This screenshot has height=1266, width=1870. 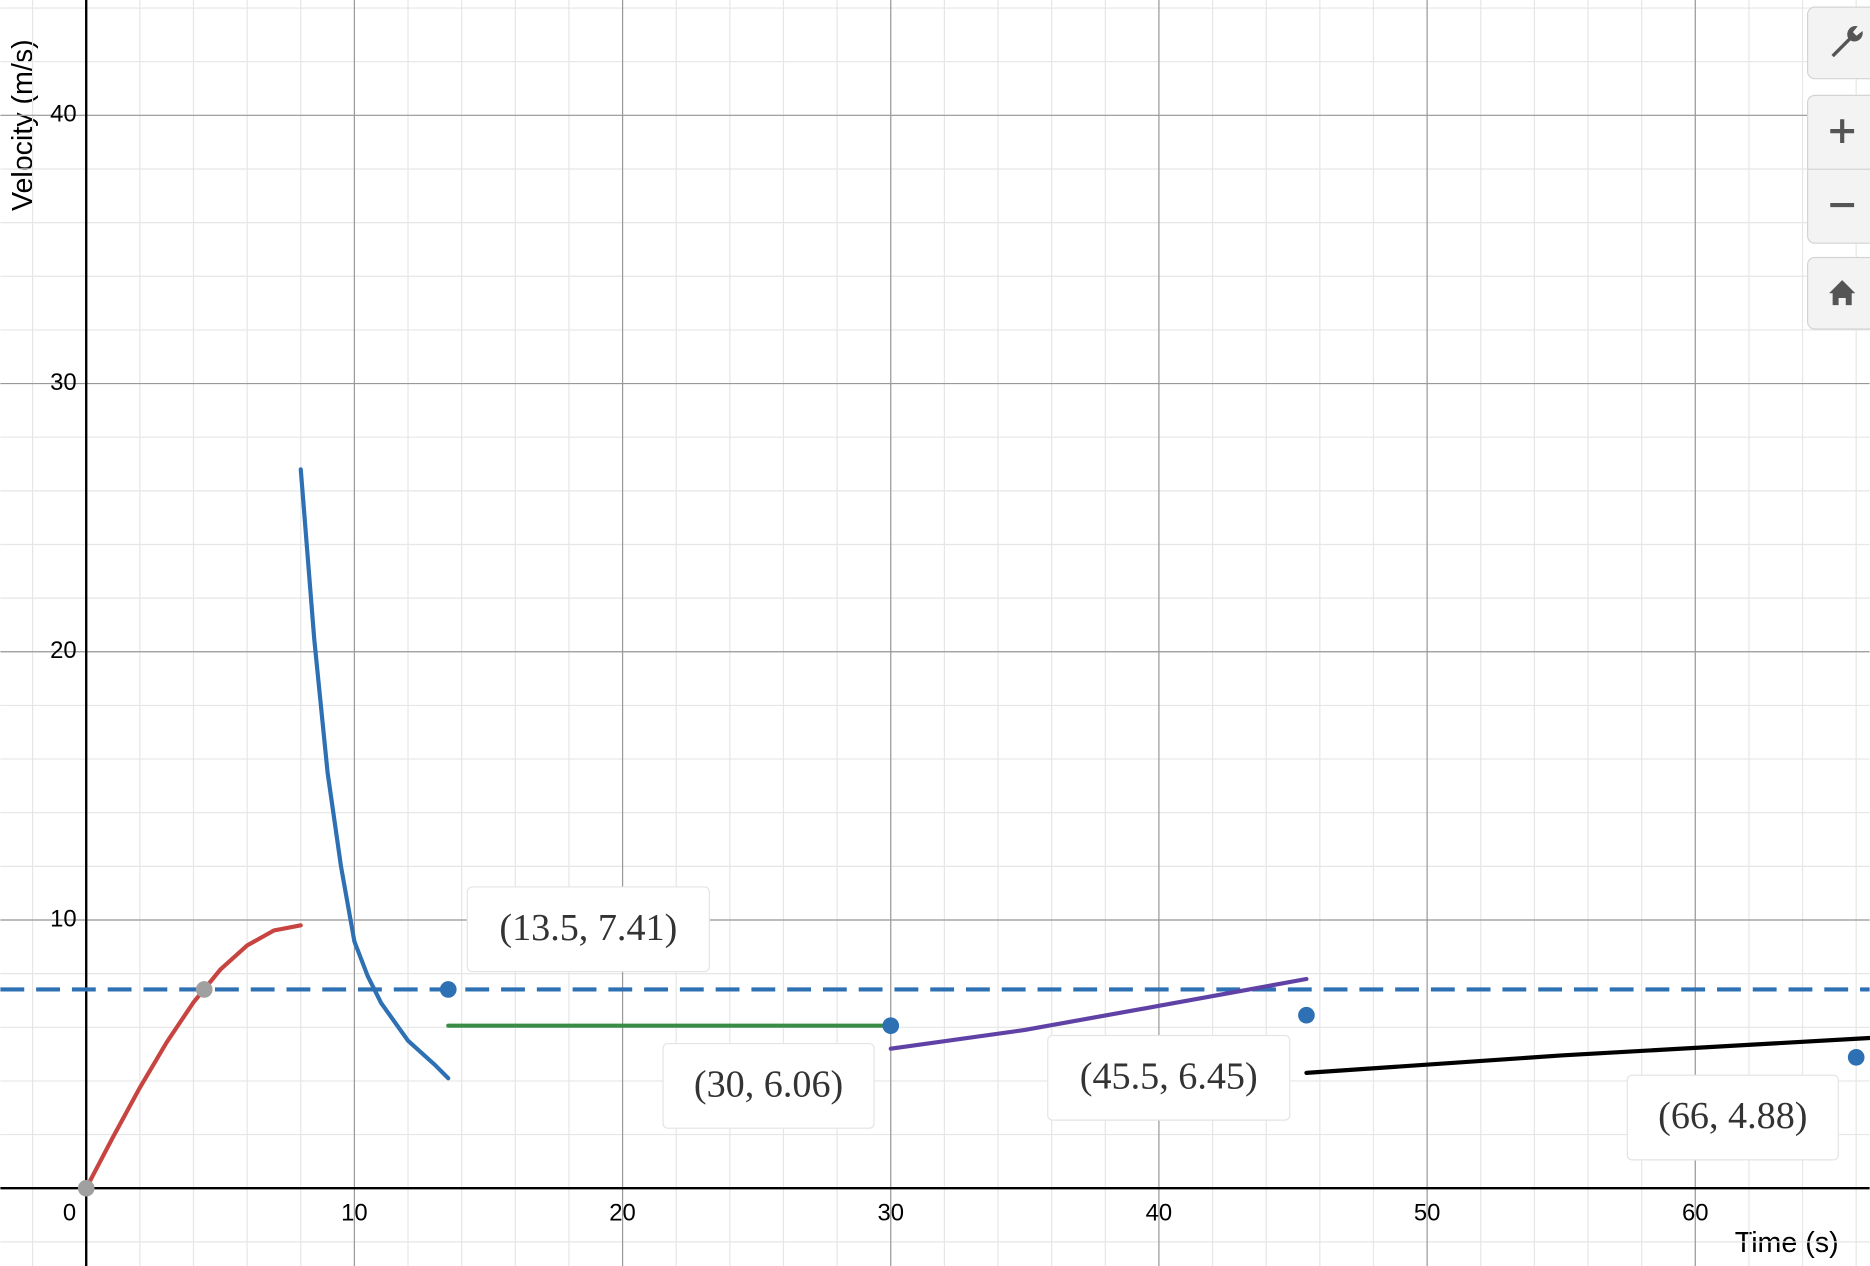 I want to click on wrench-icon, so click(x=1847, y=41).